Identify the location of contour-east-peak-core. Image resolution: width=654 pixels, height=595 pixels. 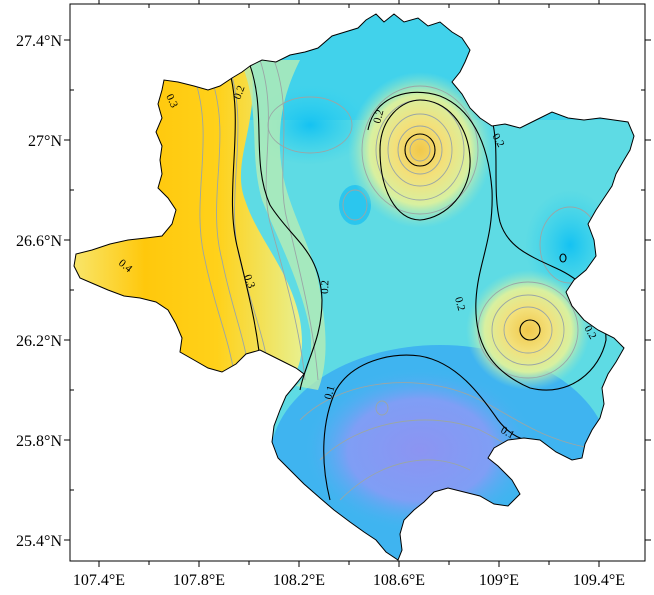
(530, 330).